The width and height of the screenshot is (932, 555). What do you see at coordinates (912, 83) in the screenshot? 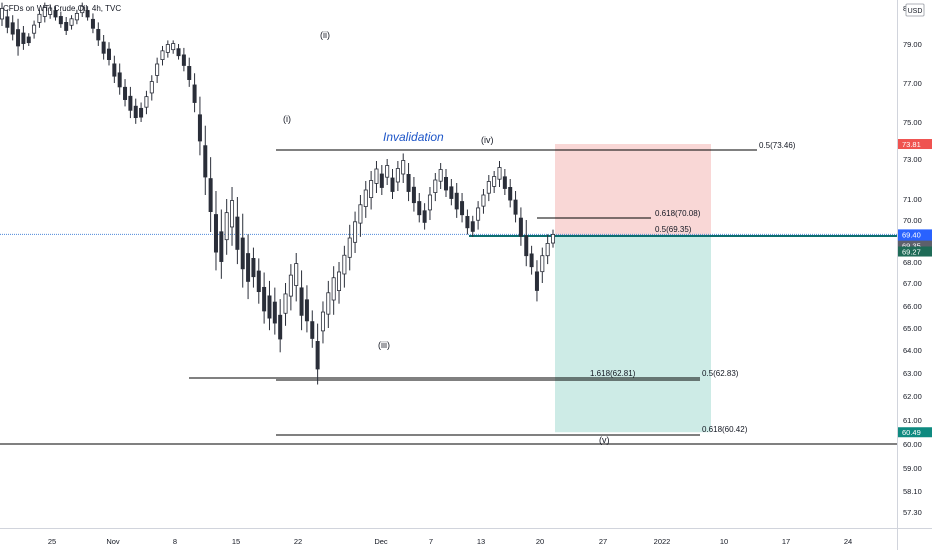
I see `price-tick-label: 77.00` at bounding box center [912, 83].